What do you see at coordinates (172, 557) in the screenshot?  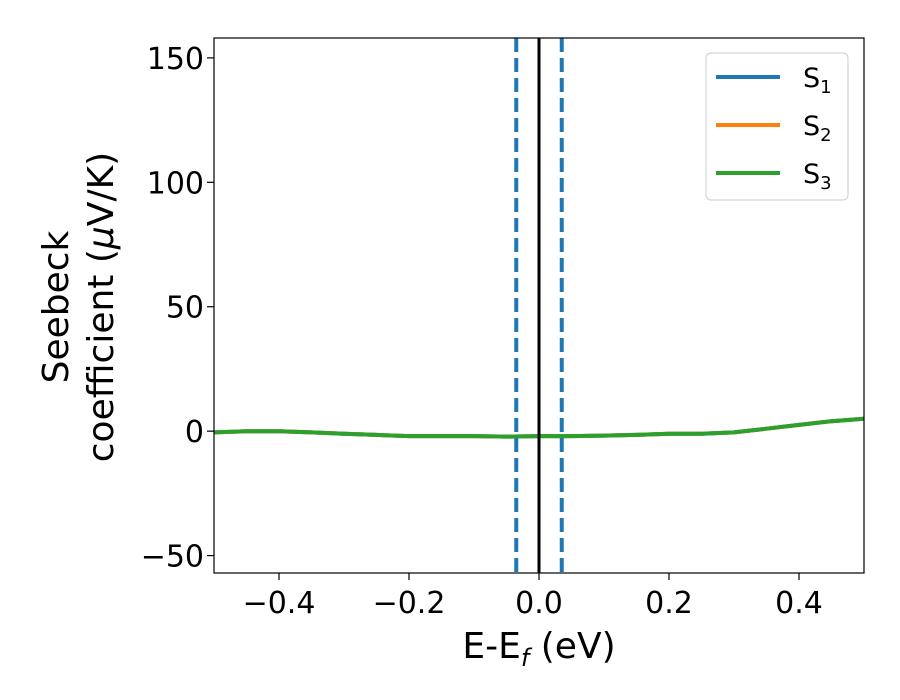 I see `y-tick-label: −50` at bounding box center [172, 557].